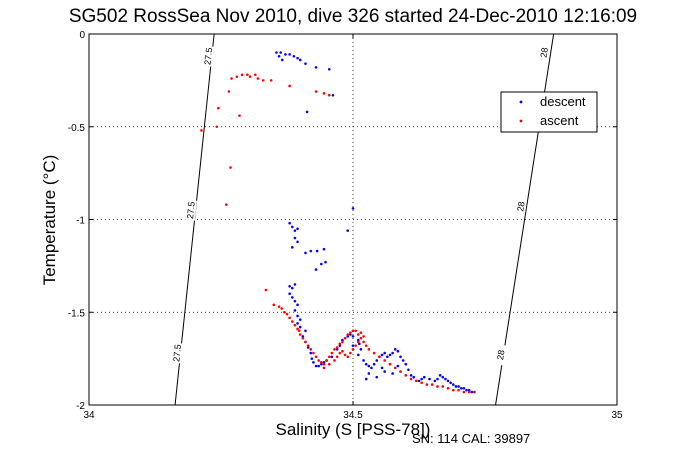 This screenshot has height=454, width=681. I want to click on y-tick-label: -2, so click(80, 406).